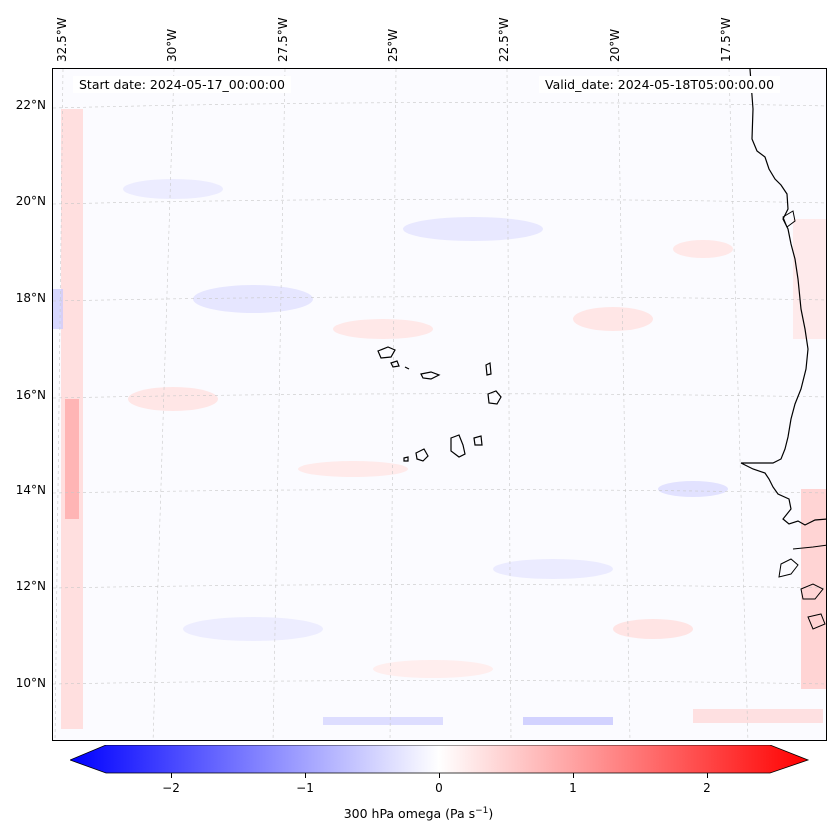  Describe the element at coordinates (171, 788) in the screenshot. I see `colorbar-tick-label: −2` at that location.